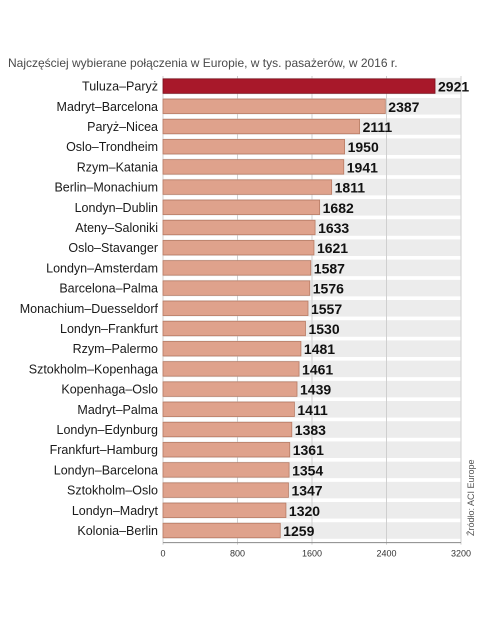 This screenshot has width=480, height=640. Describe the element at coordinates (307, 470) in the screenshot. I see `value-label: 1354` at that location.